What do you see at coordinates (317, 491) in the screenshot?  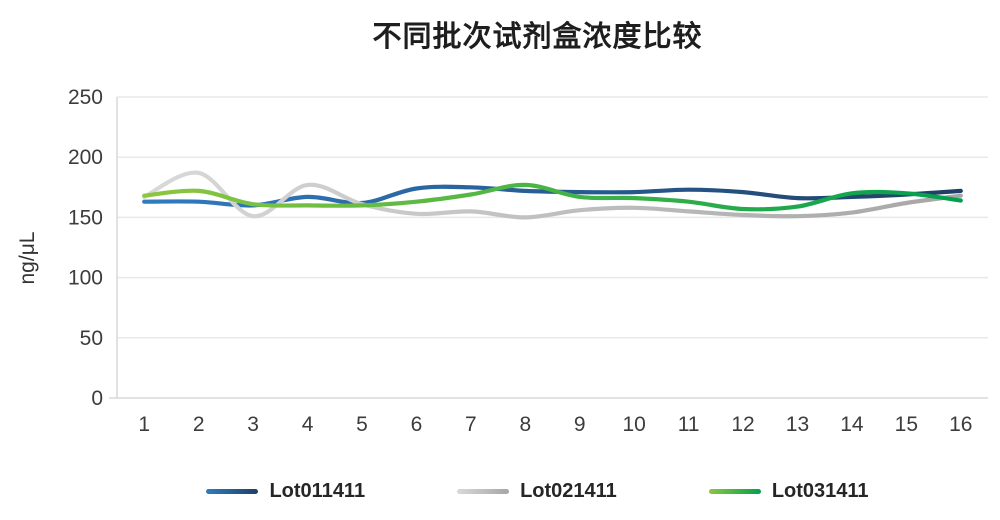 I see `legend-label: Lot011411` at bounding box center [317, 491].